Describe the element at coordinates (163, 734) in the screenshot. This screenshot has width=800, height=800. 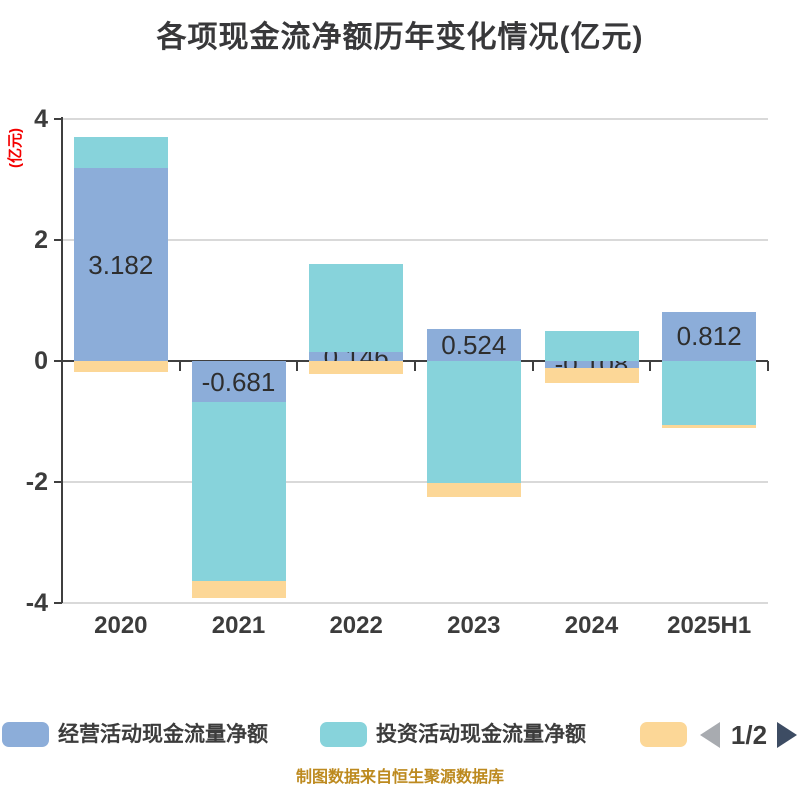
I see `legend-label-operating: 经营活动现金流量净额` at that location.